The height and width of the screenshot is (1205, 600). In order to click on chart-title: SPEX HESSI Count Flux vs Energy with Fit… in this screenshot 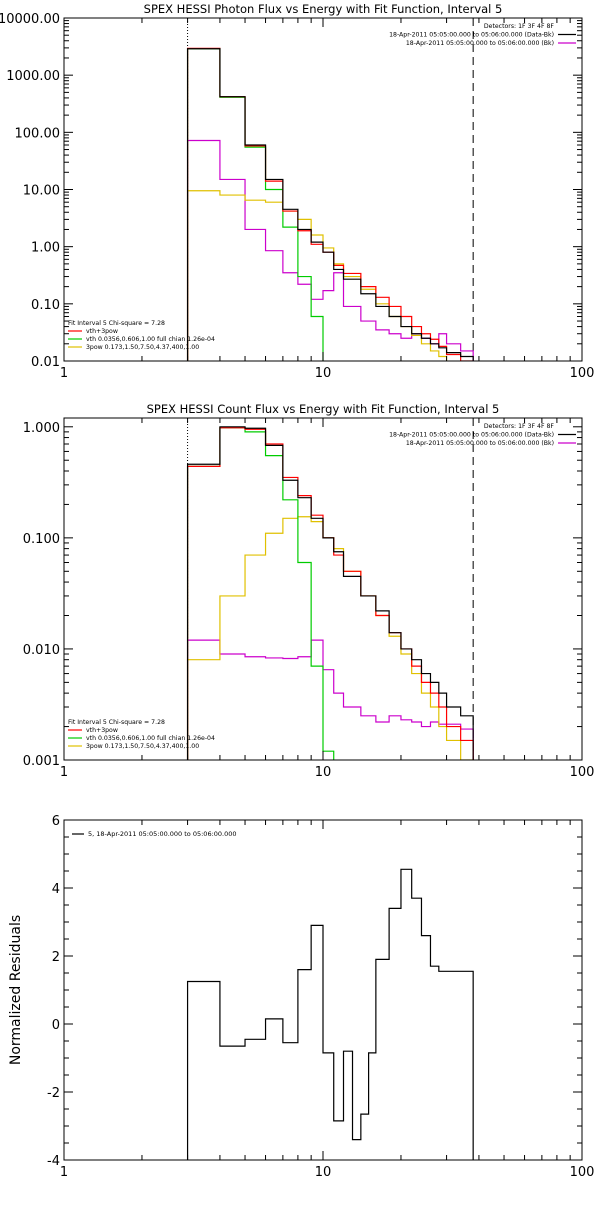, I will do `click(323, 409)`.